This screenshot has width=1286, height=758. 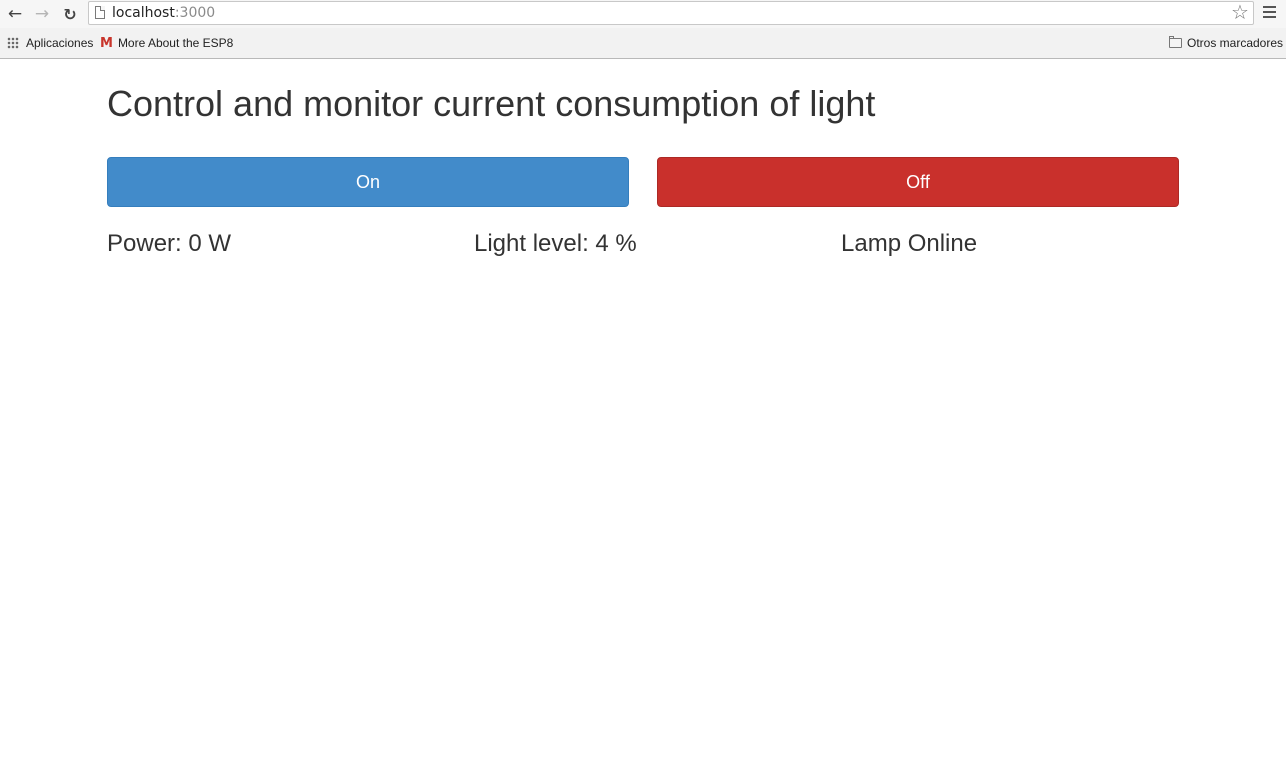 I want to click on power-readout: Power: 0 W, so click(x=169, y=243).